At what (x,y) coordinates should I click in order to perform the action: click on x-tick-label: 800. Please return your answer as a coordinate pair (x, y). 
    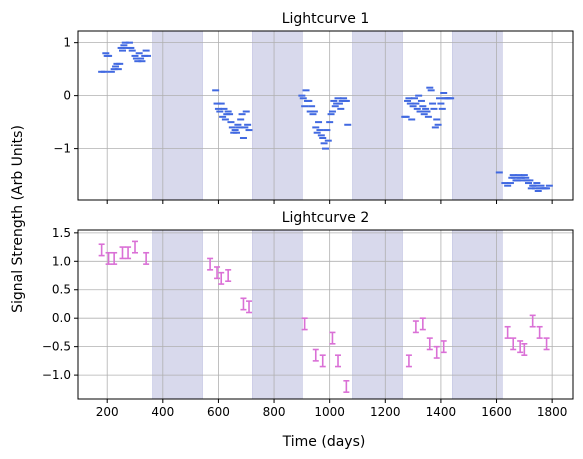
    Looking at the image, I should click on (274, 412).